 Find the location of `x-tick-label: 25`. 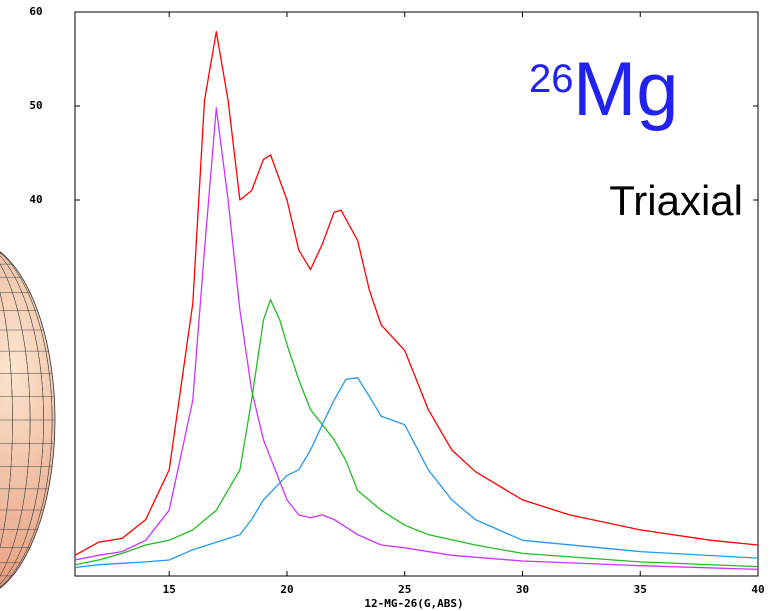

x-tick-label: 25 is located at coordinates (404, 589).